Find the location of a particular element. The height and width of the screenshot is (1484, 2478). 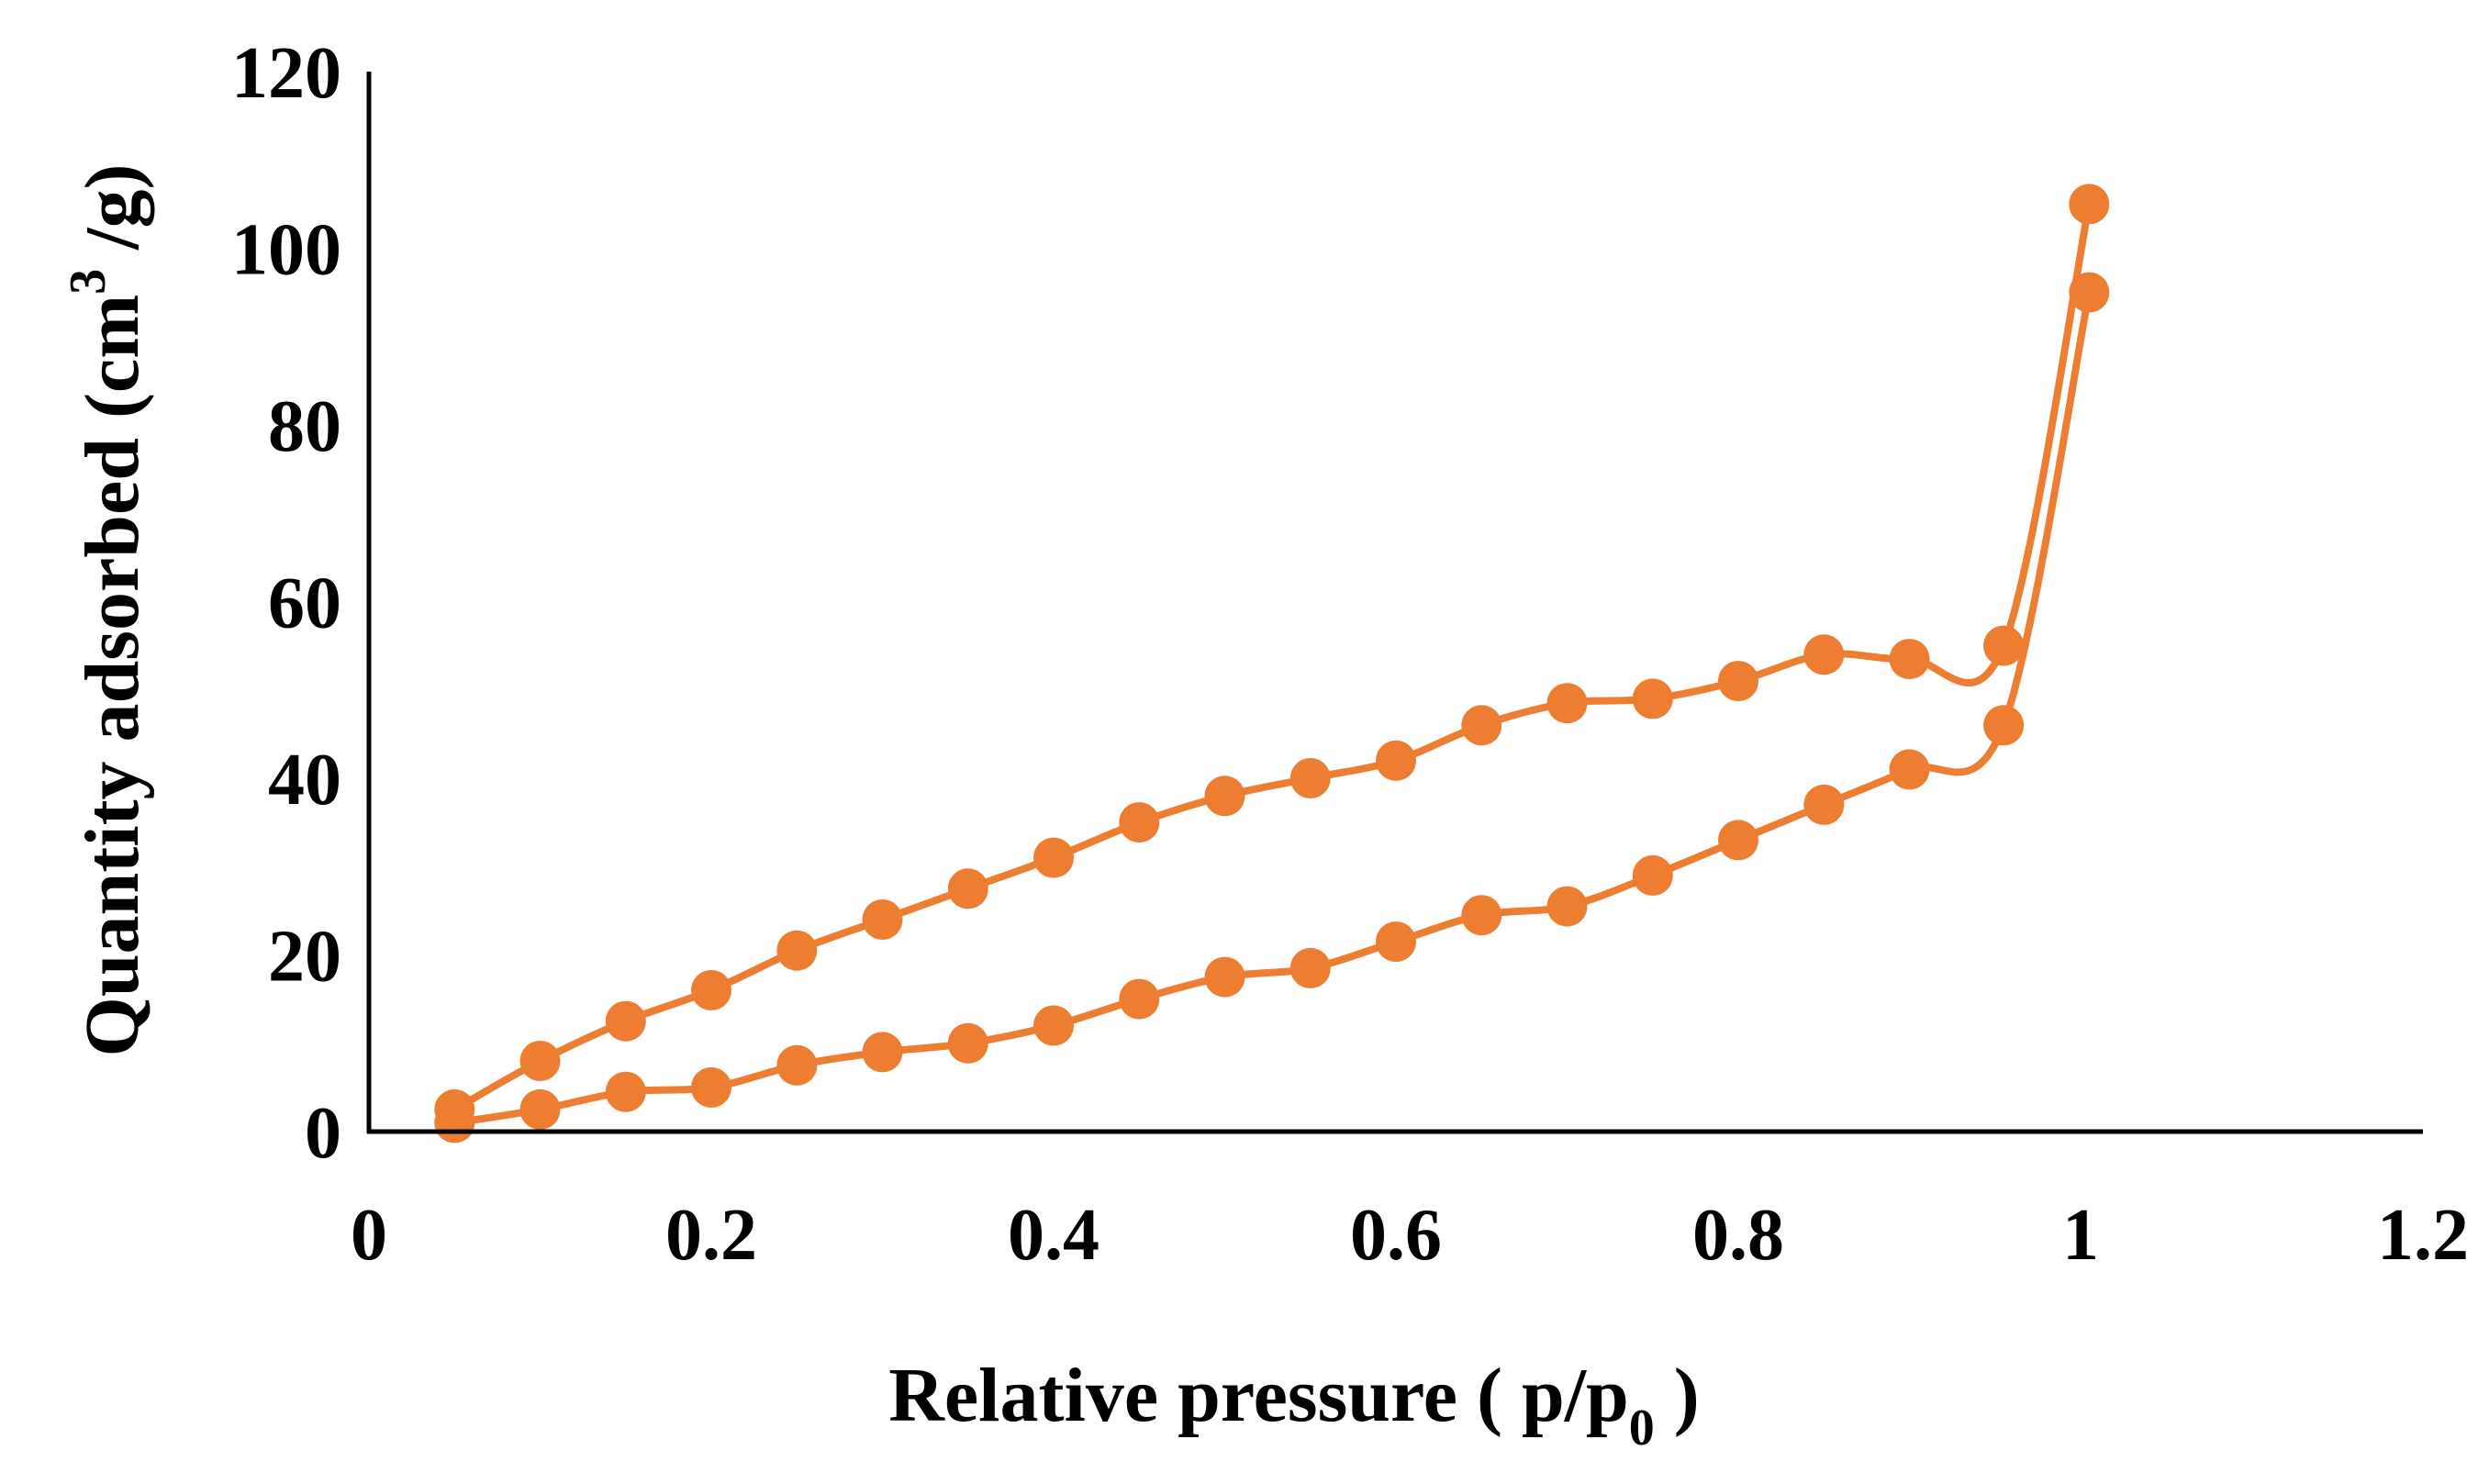

x-tick-label: 0 is located at coordinates (369, 1235).